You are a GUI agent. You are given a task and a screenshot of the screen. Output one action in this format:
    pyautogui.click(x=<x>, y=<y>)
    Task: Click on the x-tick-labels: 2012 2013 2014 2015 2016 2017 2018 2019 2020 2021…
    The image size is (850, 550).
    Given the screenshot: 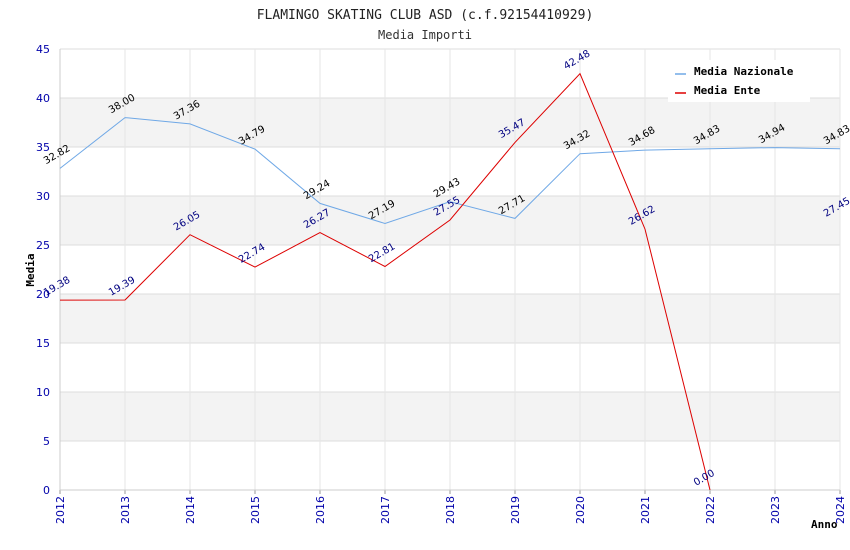 What is the action you would take?
    pyautogui.click(x=450, y=510)
    